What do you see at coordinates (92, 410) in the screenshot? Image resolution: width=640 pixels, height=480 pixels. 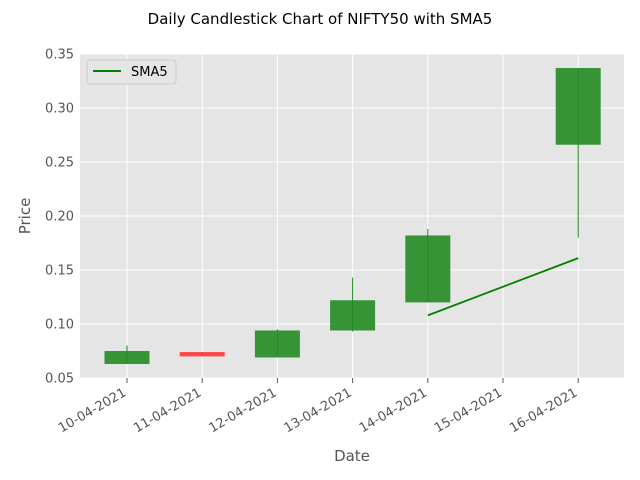 I see `x-tick-label: 10-04-2021` at bounding box center [92, 410].